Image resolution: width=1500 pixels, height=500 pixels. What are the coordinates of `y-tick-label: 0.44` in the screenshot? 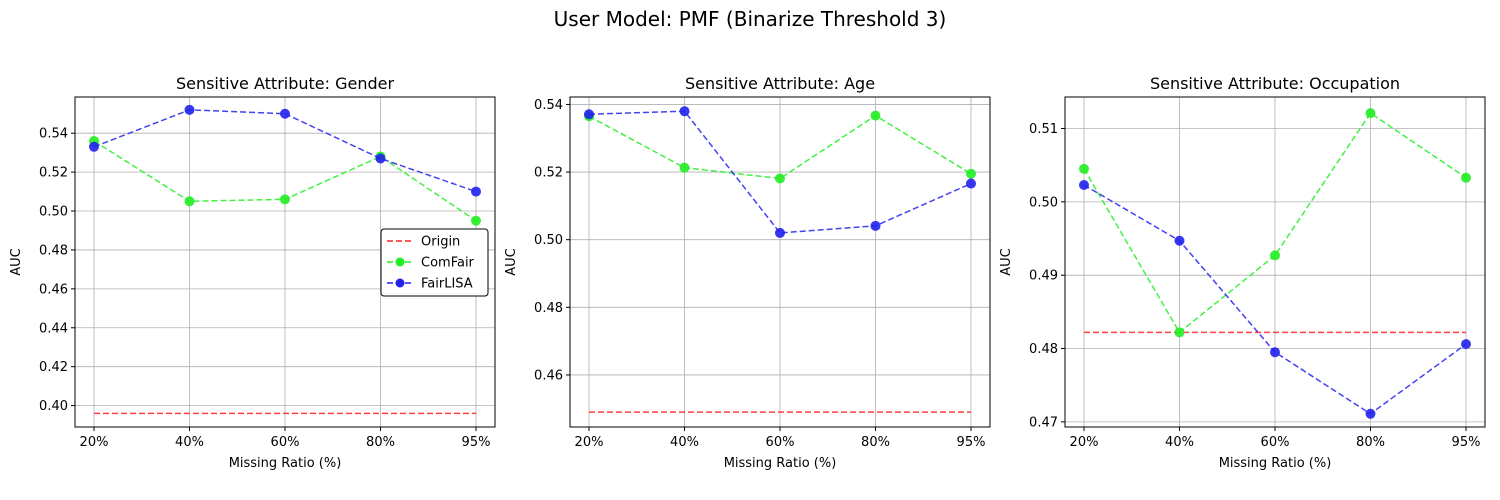 It's located at (53, 328).